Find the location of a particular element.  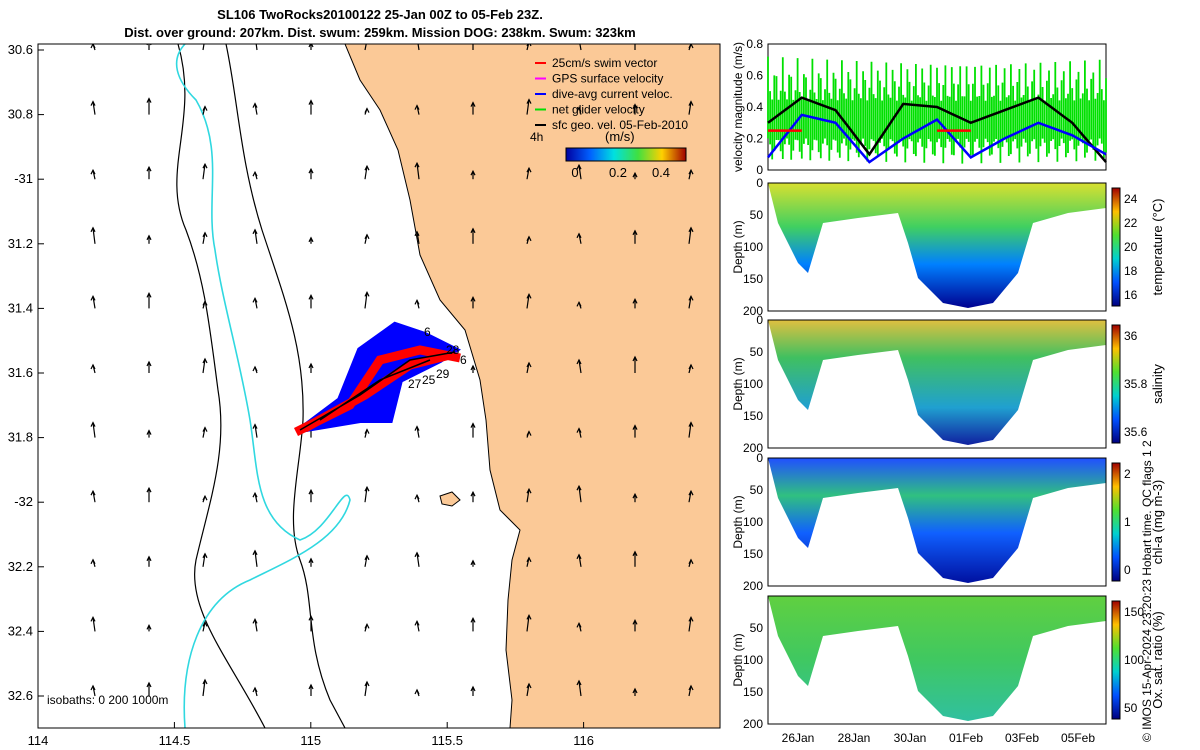

colorbar-tick: 22 is located at coordinates (1131, 223).